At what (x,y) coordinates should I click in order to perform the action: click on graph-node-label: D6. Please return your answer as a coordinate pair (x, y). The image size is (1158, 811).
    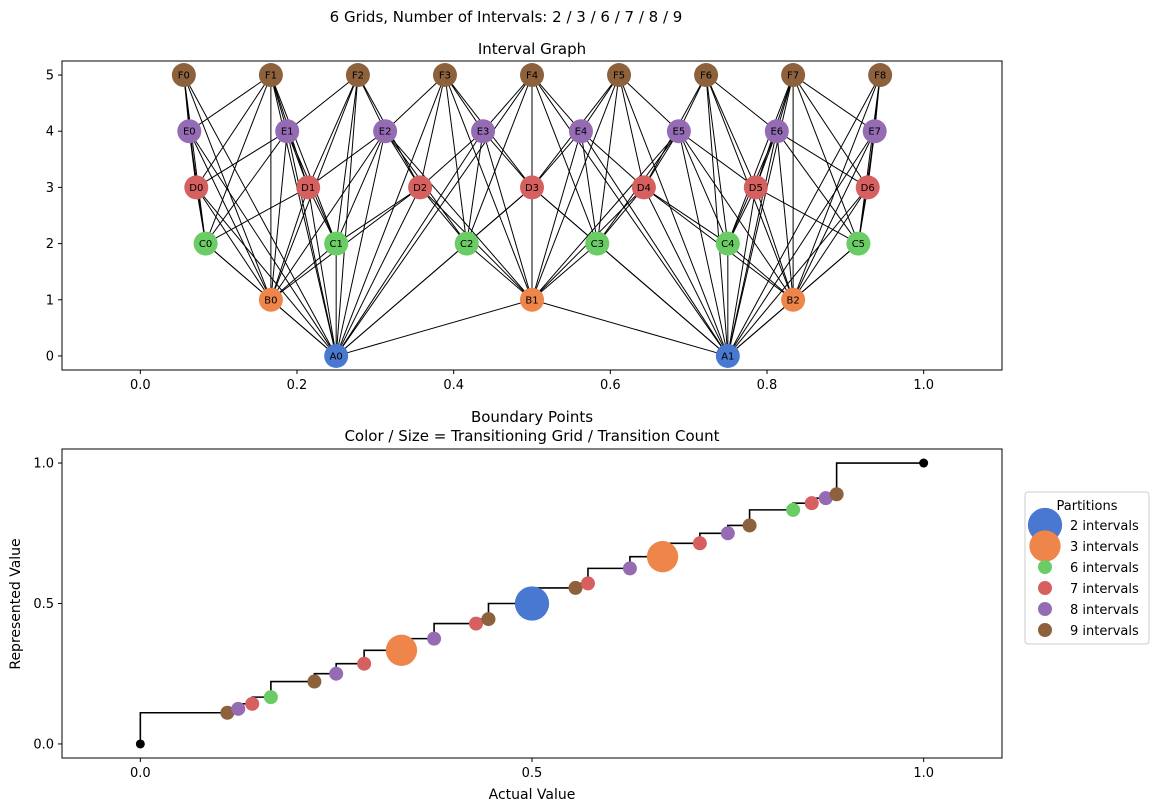
    Looking at the image, I should click on (868, 188).